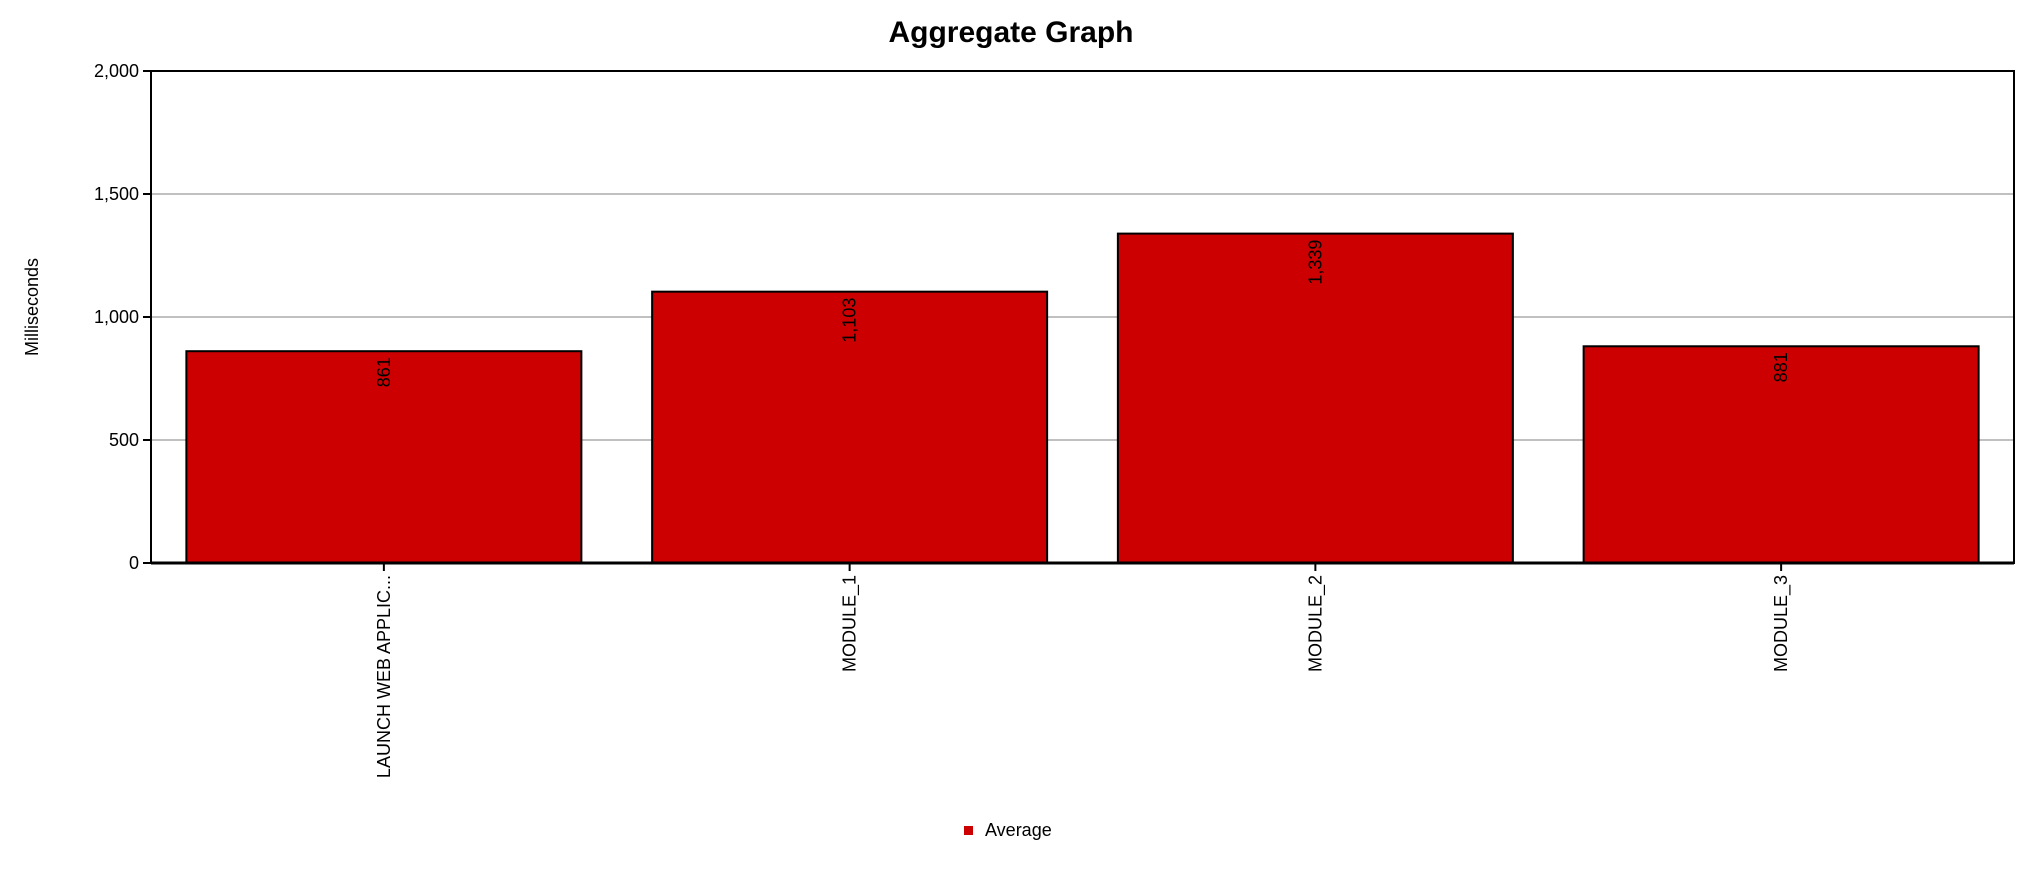 This screenshot has height=869, width=2022. I want to click on x-tick-label: MODULE_3, so click(1781, 623).